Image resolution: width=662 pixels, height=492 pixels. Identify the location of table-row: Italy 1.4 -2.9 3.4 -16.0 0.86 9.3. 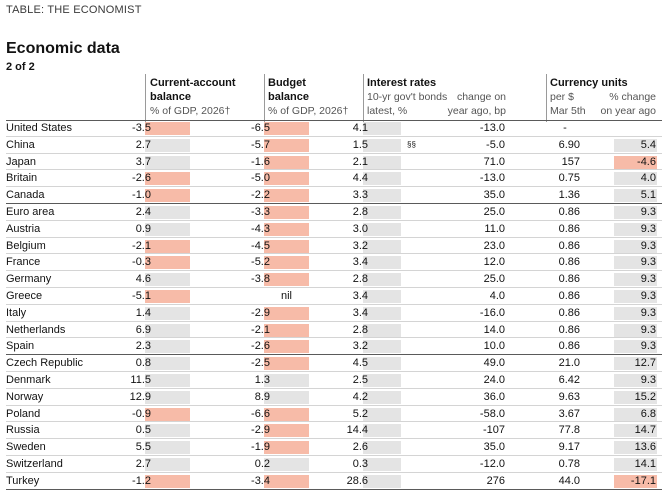
(334, 313).